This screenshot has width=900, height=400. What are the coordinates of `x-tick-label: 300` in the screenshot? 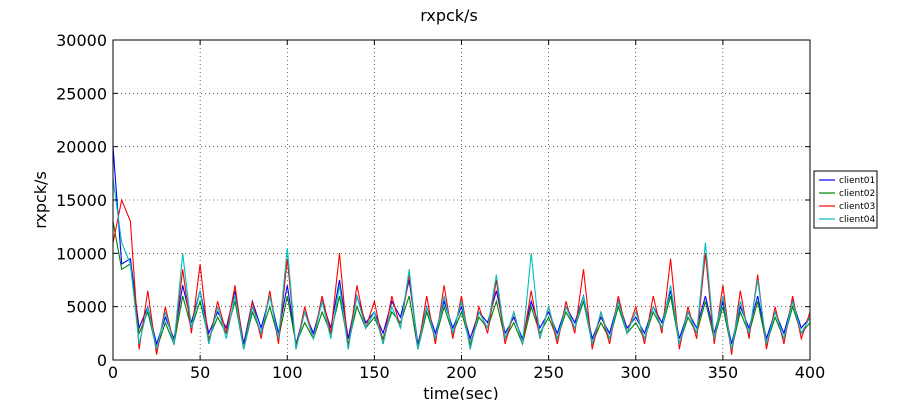 It's located at (635, 372).